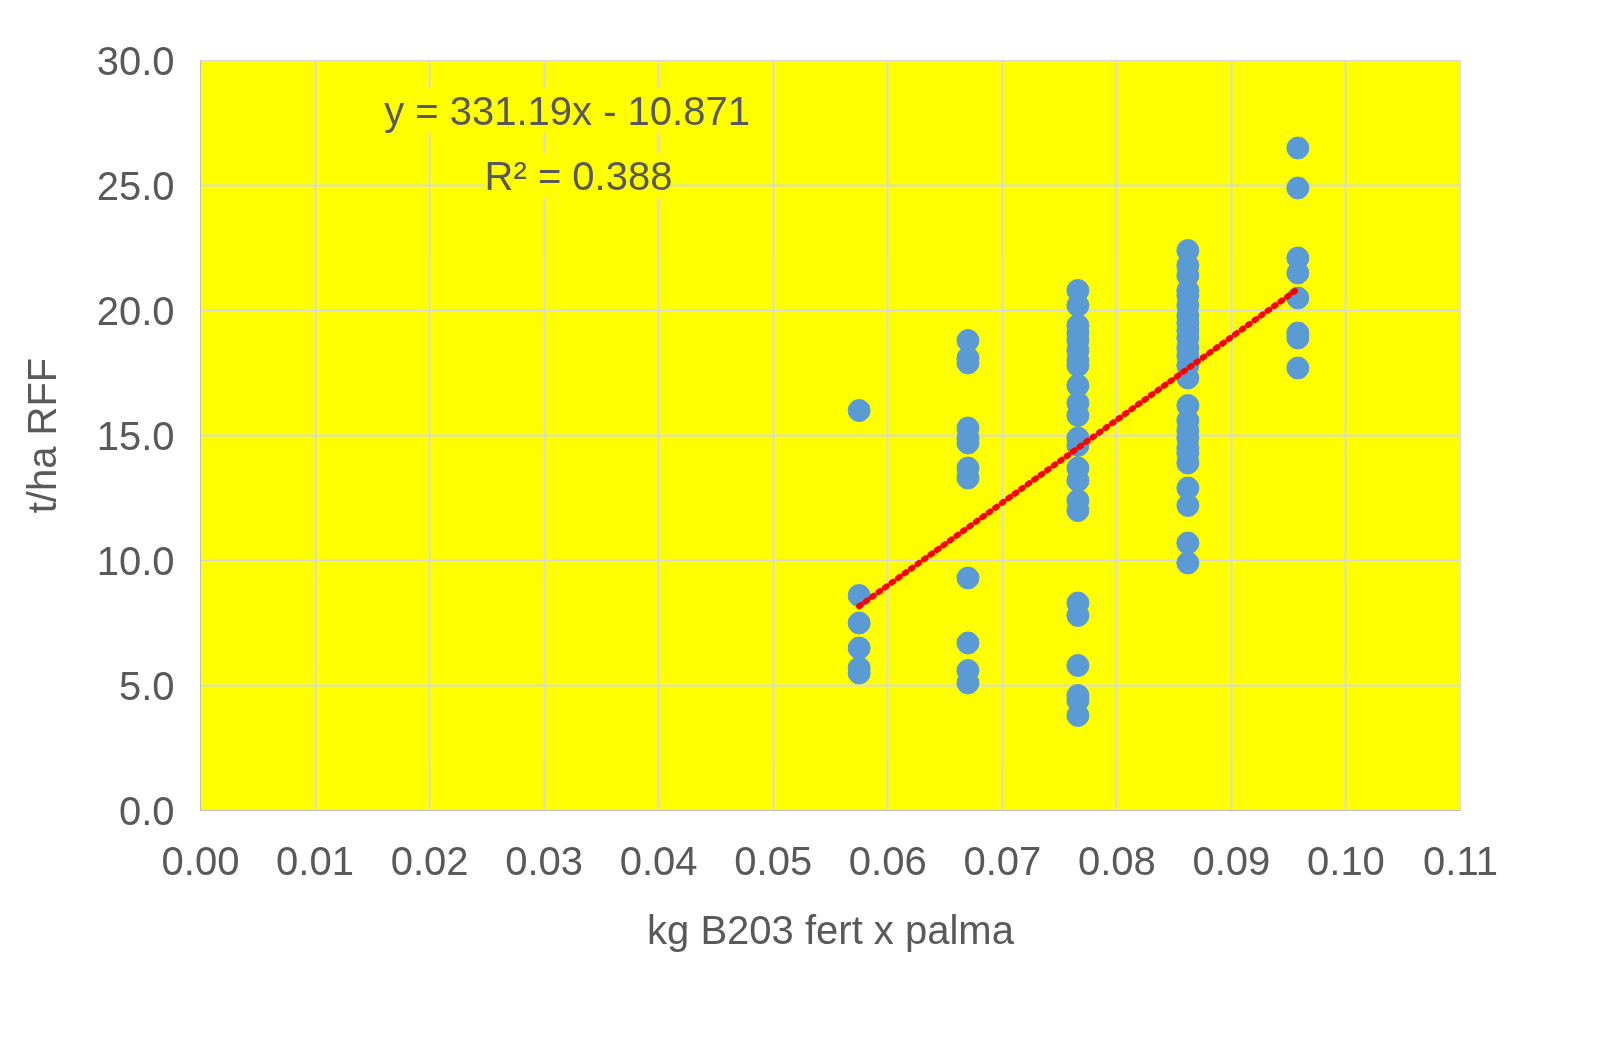 This screenshot has height=1058, width=1618. What do you see at coordinates (831, 929) in the screenshot?
I see `x-axis-title: kg B203 fert x palma` at bounding box center [831, 929].